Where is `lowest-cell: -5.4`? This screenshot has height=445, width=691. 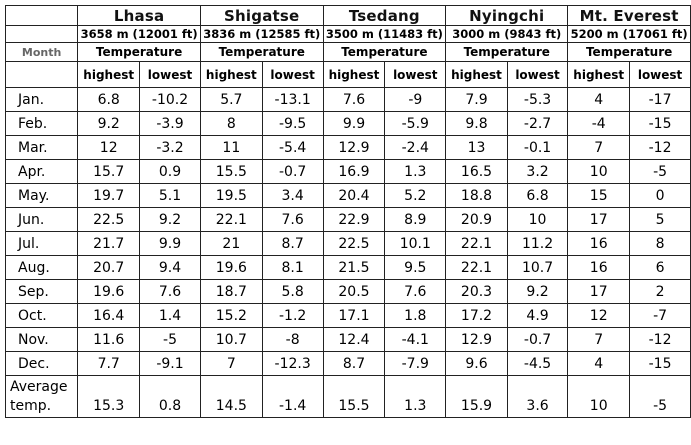 lowest-cell: -5.4 is located at coordinates (292, 147).